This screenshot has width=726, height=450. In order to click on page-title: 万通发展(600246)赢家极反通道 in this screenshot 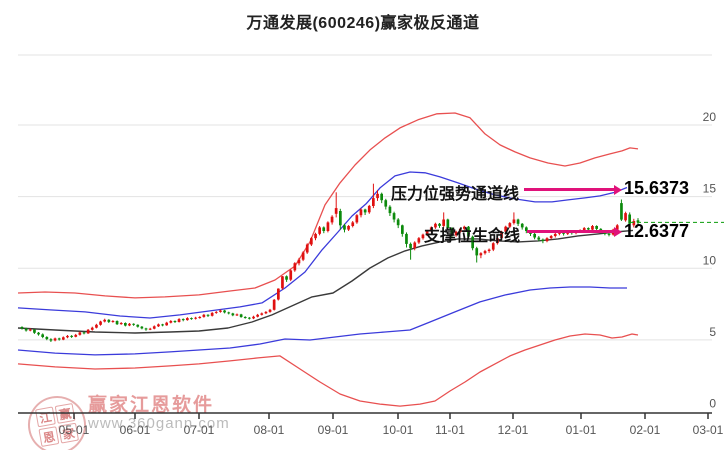, I will do `click(363, 23)`.